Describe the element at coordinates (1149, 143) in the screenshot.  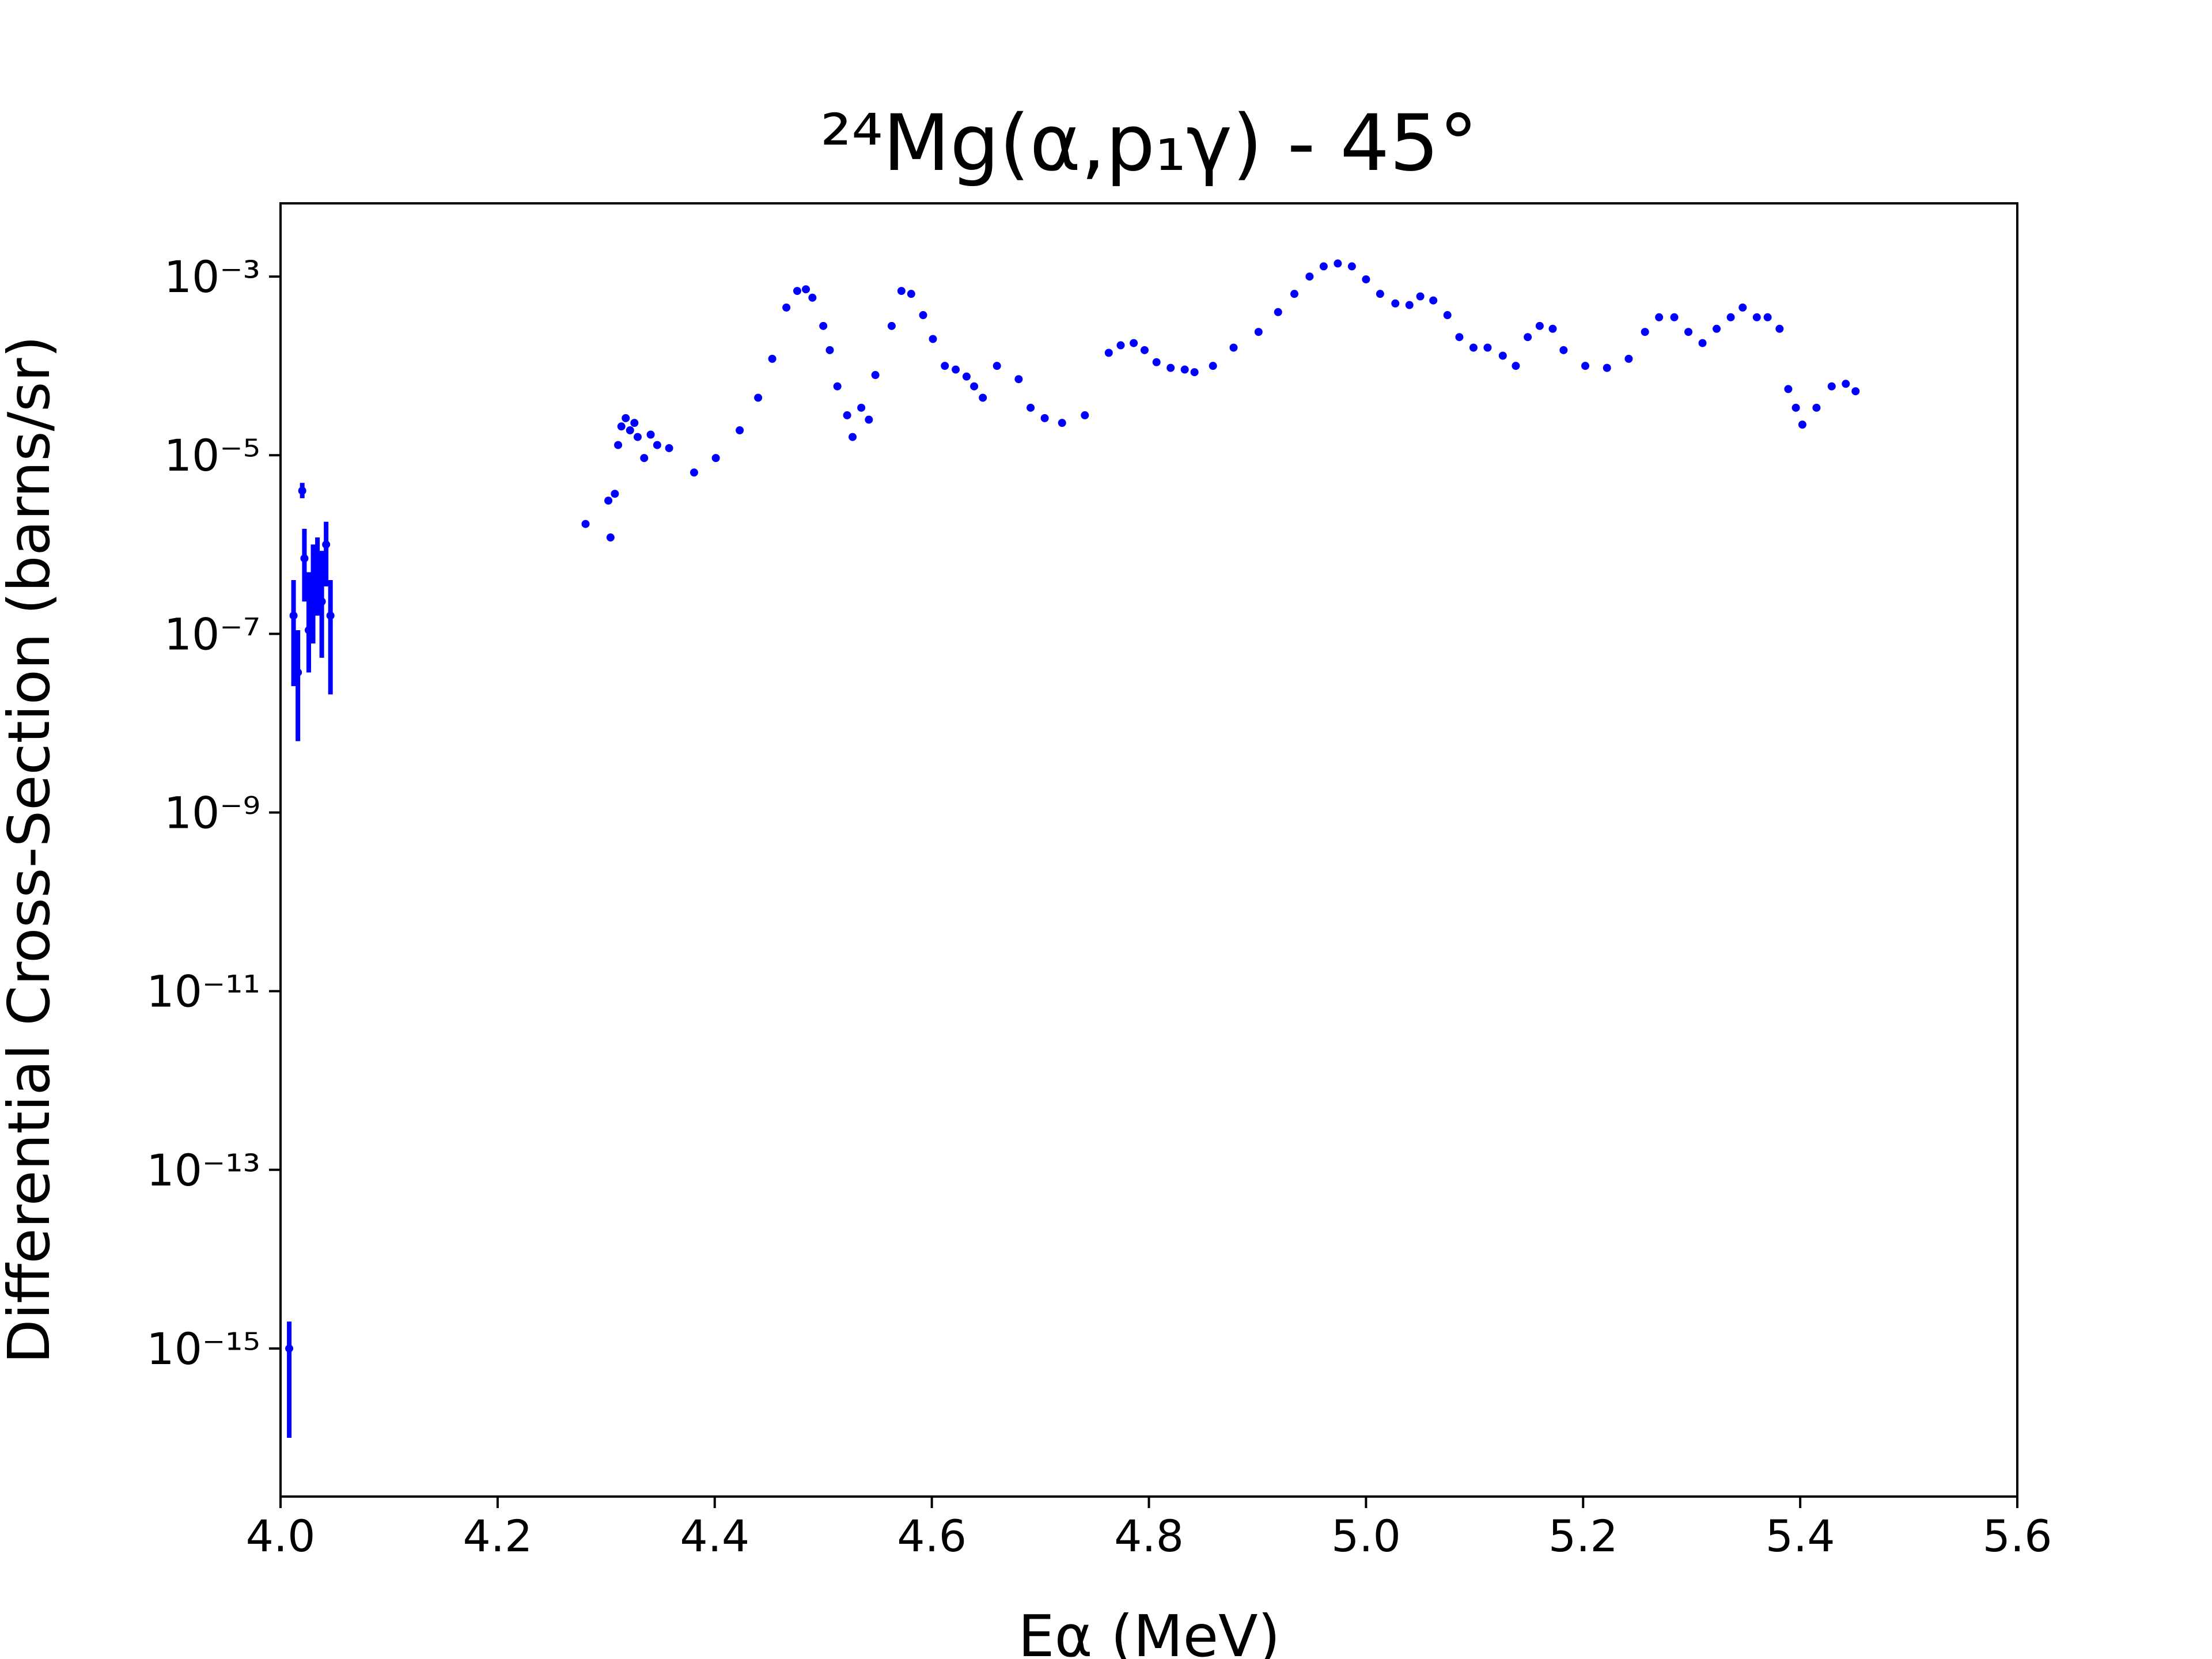
I see `chart-title: ²⁴Mg(α,p₁γ) - 45°` at that location.